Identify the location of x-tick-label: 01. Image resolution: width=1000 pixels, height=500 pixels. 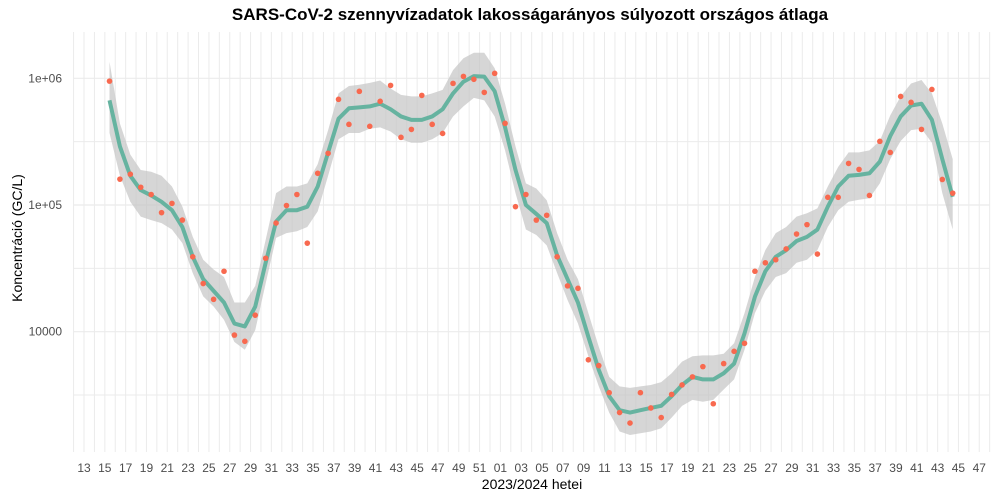
(501, 468).